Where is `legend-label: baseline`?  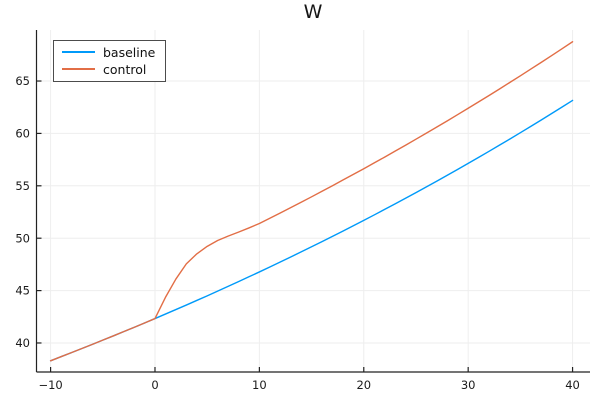
legend-label: baseline is located at coordinates (129, 52).